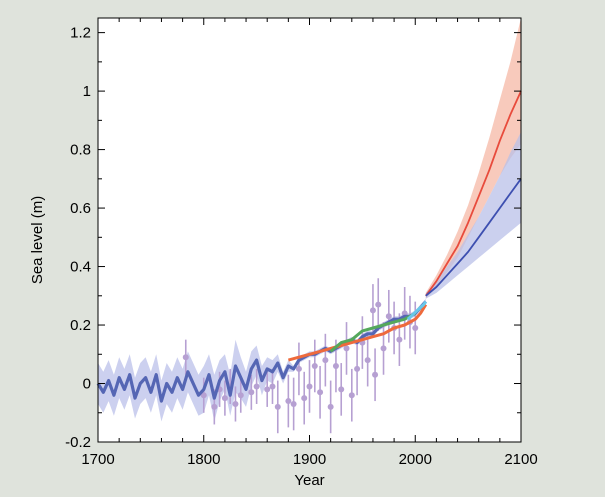  What do you see at coordinates (87, 384) in the screenshot?
I see `y-tick-label: 0` at bounding box center [87, 384].